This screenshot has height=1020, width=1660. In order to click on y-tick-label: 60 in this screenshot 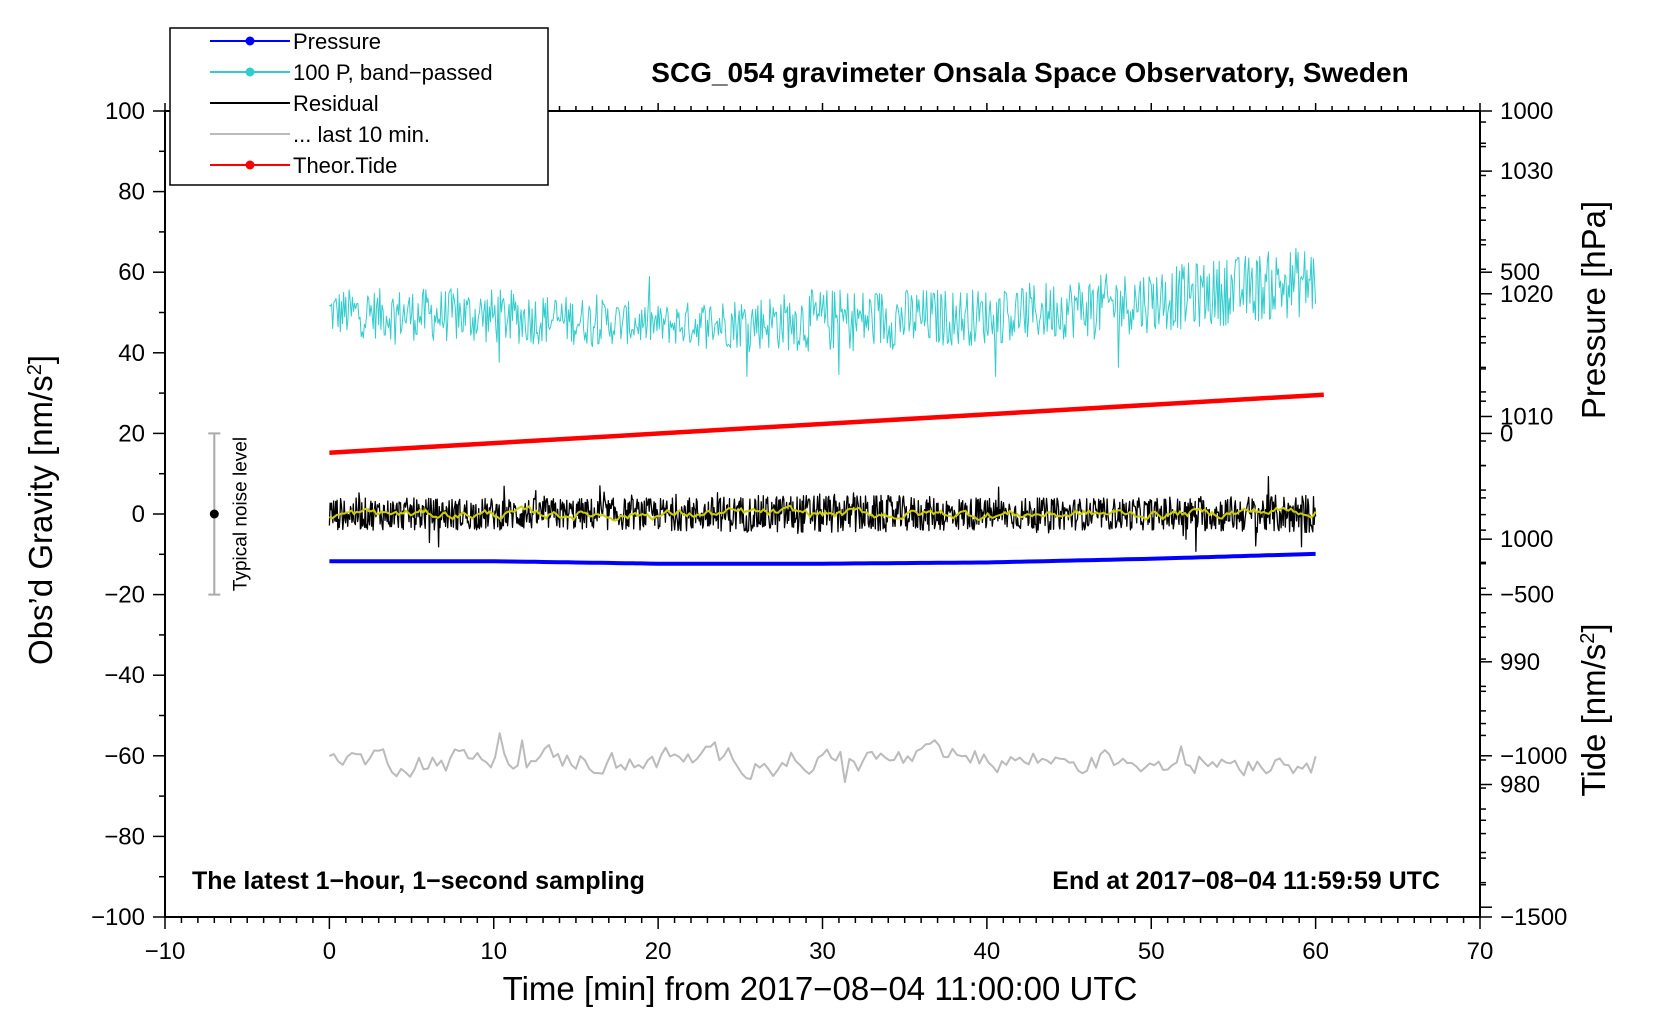, I will do `click(131, 272)`.